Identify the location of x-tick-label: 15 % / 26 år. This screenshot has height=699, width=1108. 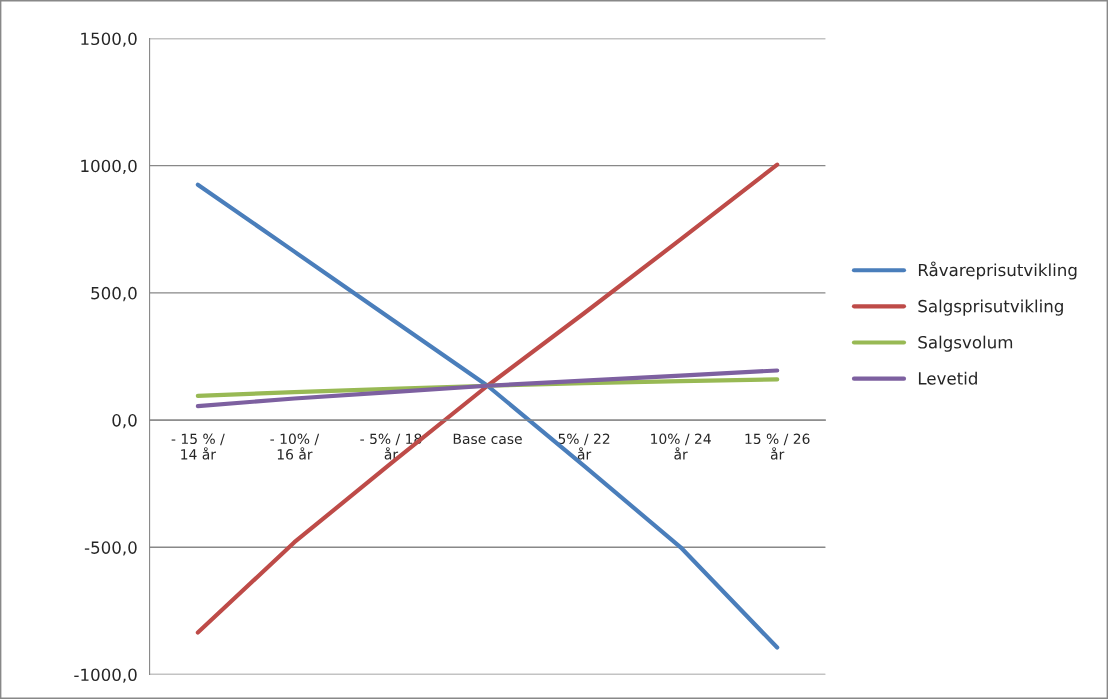
(777, 446).